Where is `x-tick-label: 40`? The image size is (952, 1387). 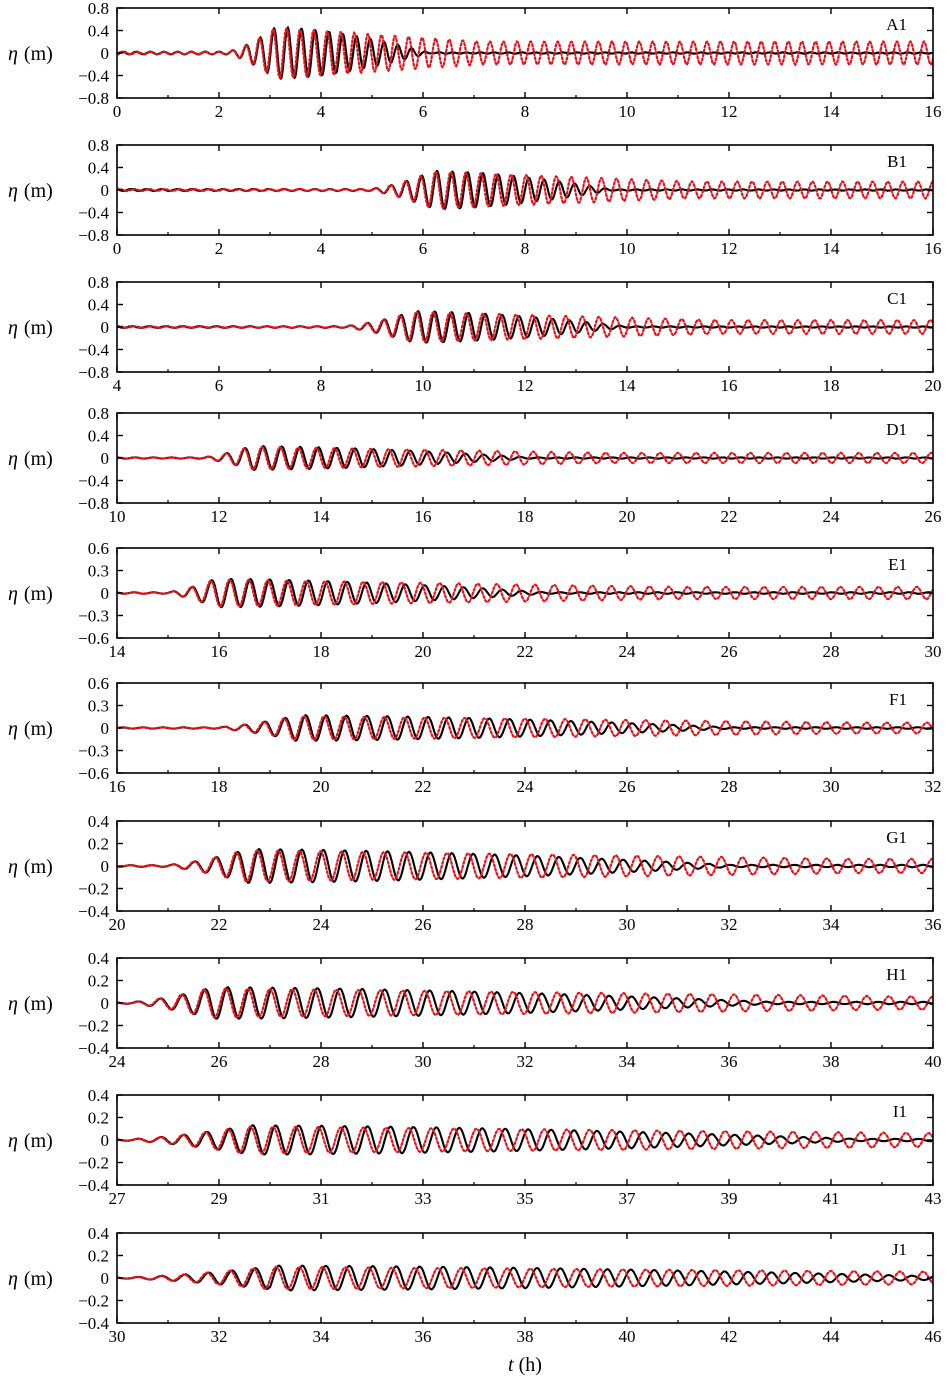
x-tick-label: 40 is located at coordinates (627, 1336).